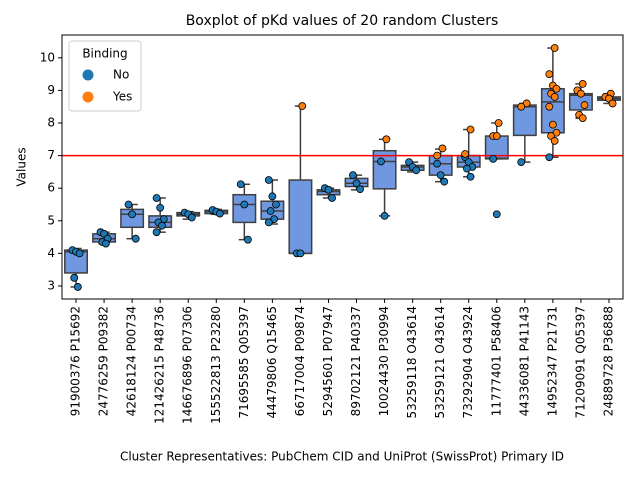  What do you see at coordinates (51, 285) in the screenshot?
I see `y-tick-label: 3` at bounding box center [51, 285].